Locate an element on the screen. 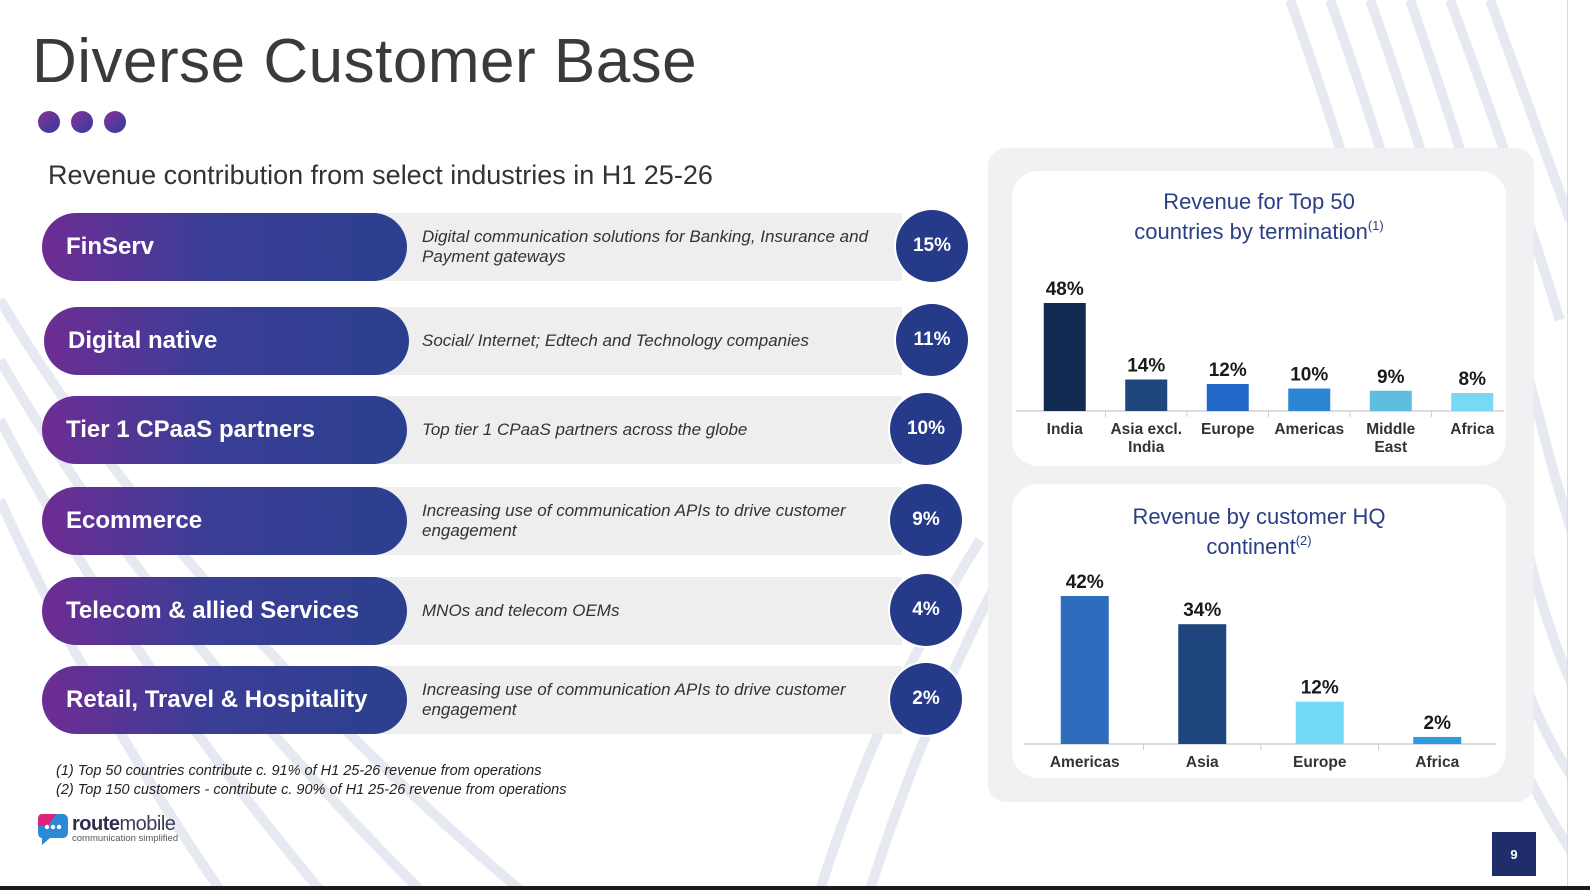  chart-data-label: 42% is located at coordinates (1085, 582).